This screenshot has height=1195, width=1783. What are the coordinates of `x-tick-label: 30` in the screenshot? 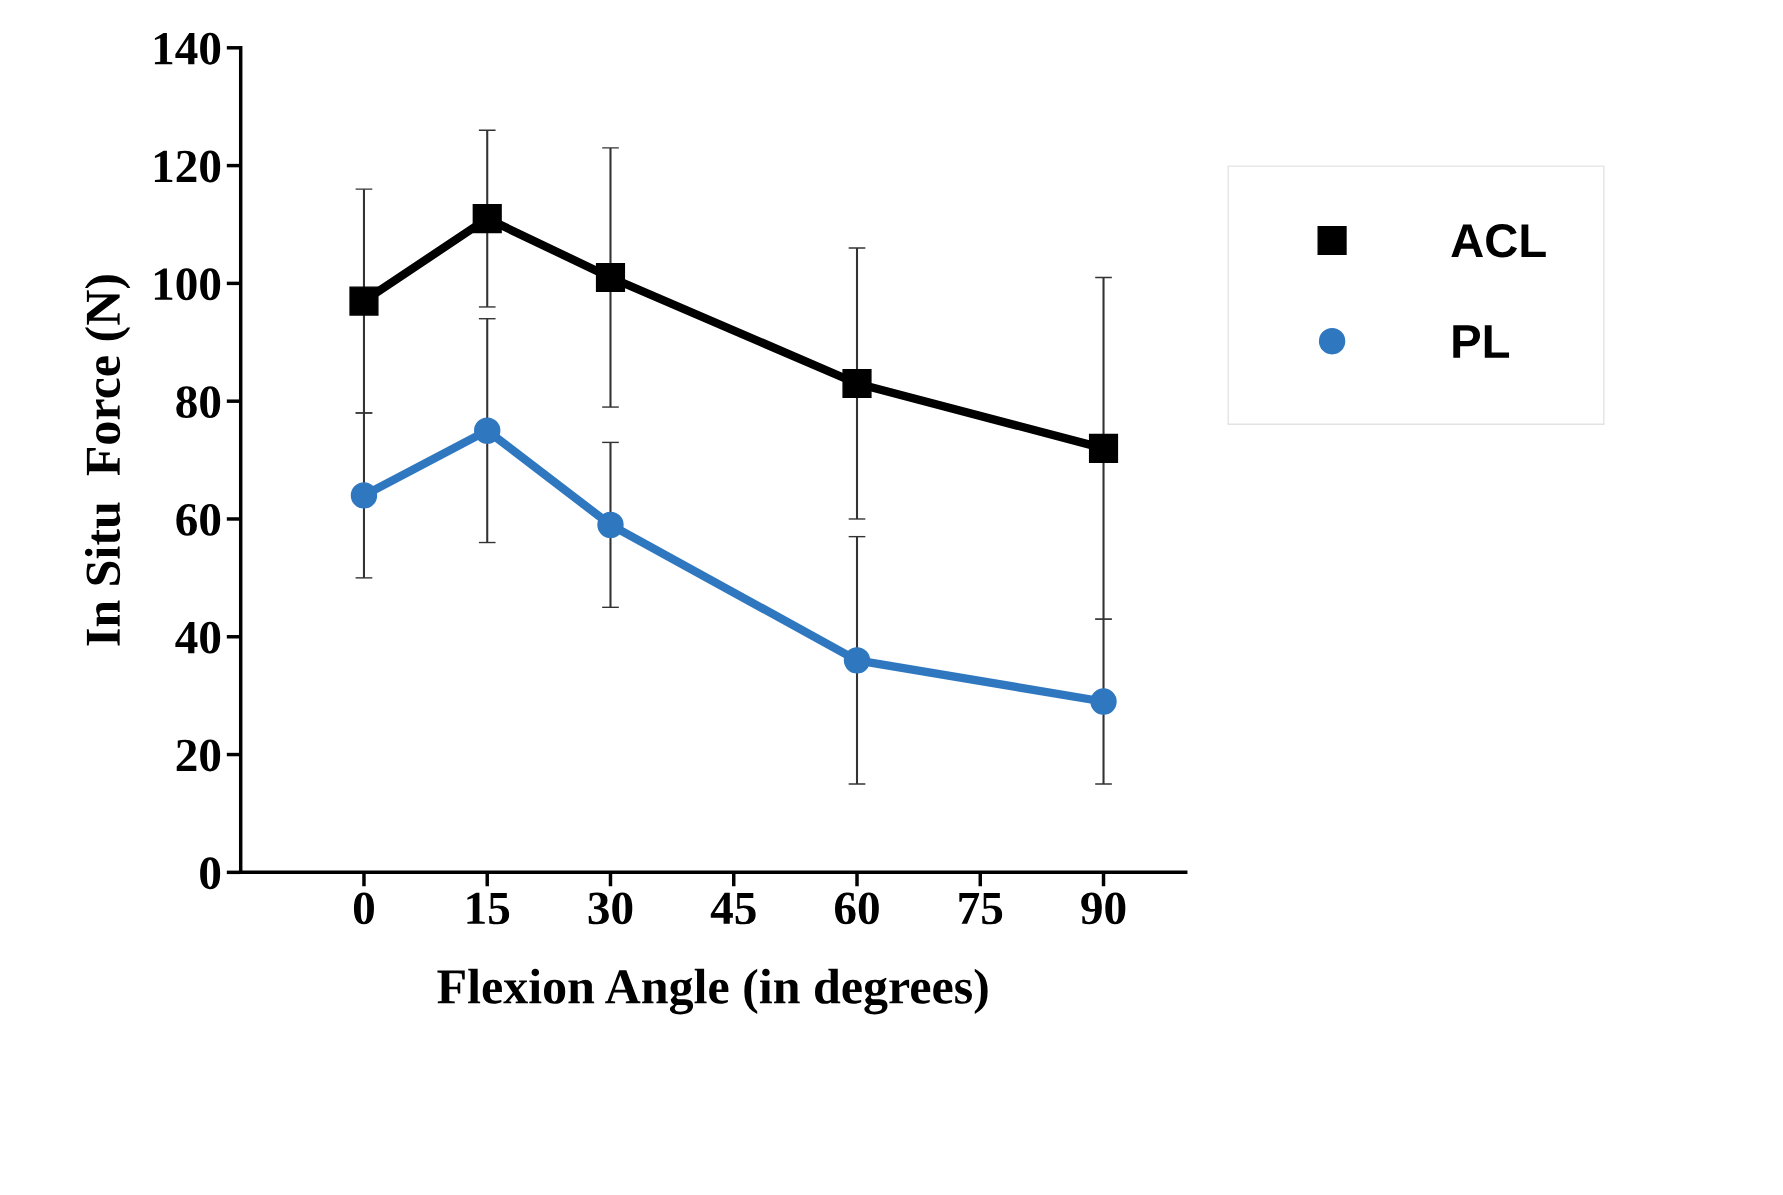 It's located at (610, 908).